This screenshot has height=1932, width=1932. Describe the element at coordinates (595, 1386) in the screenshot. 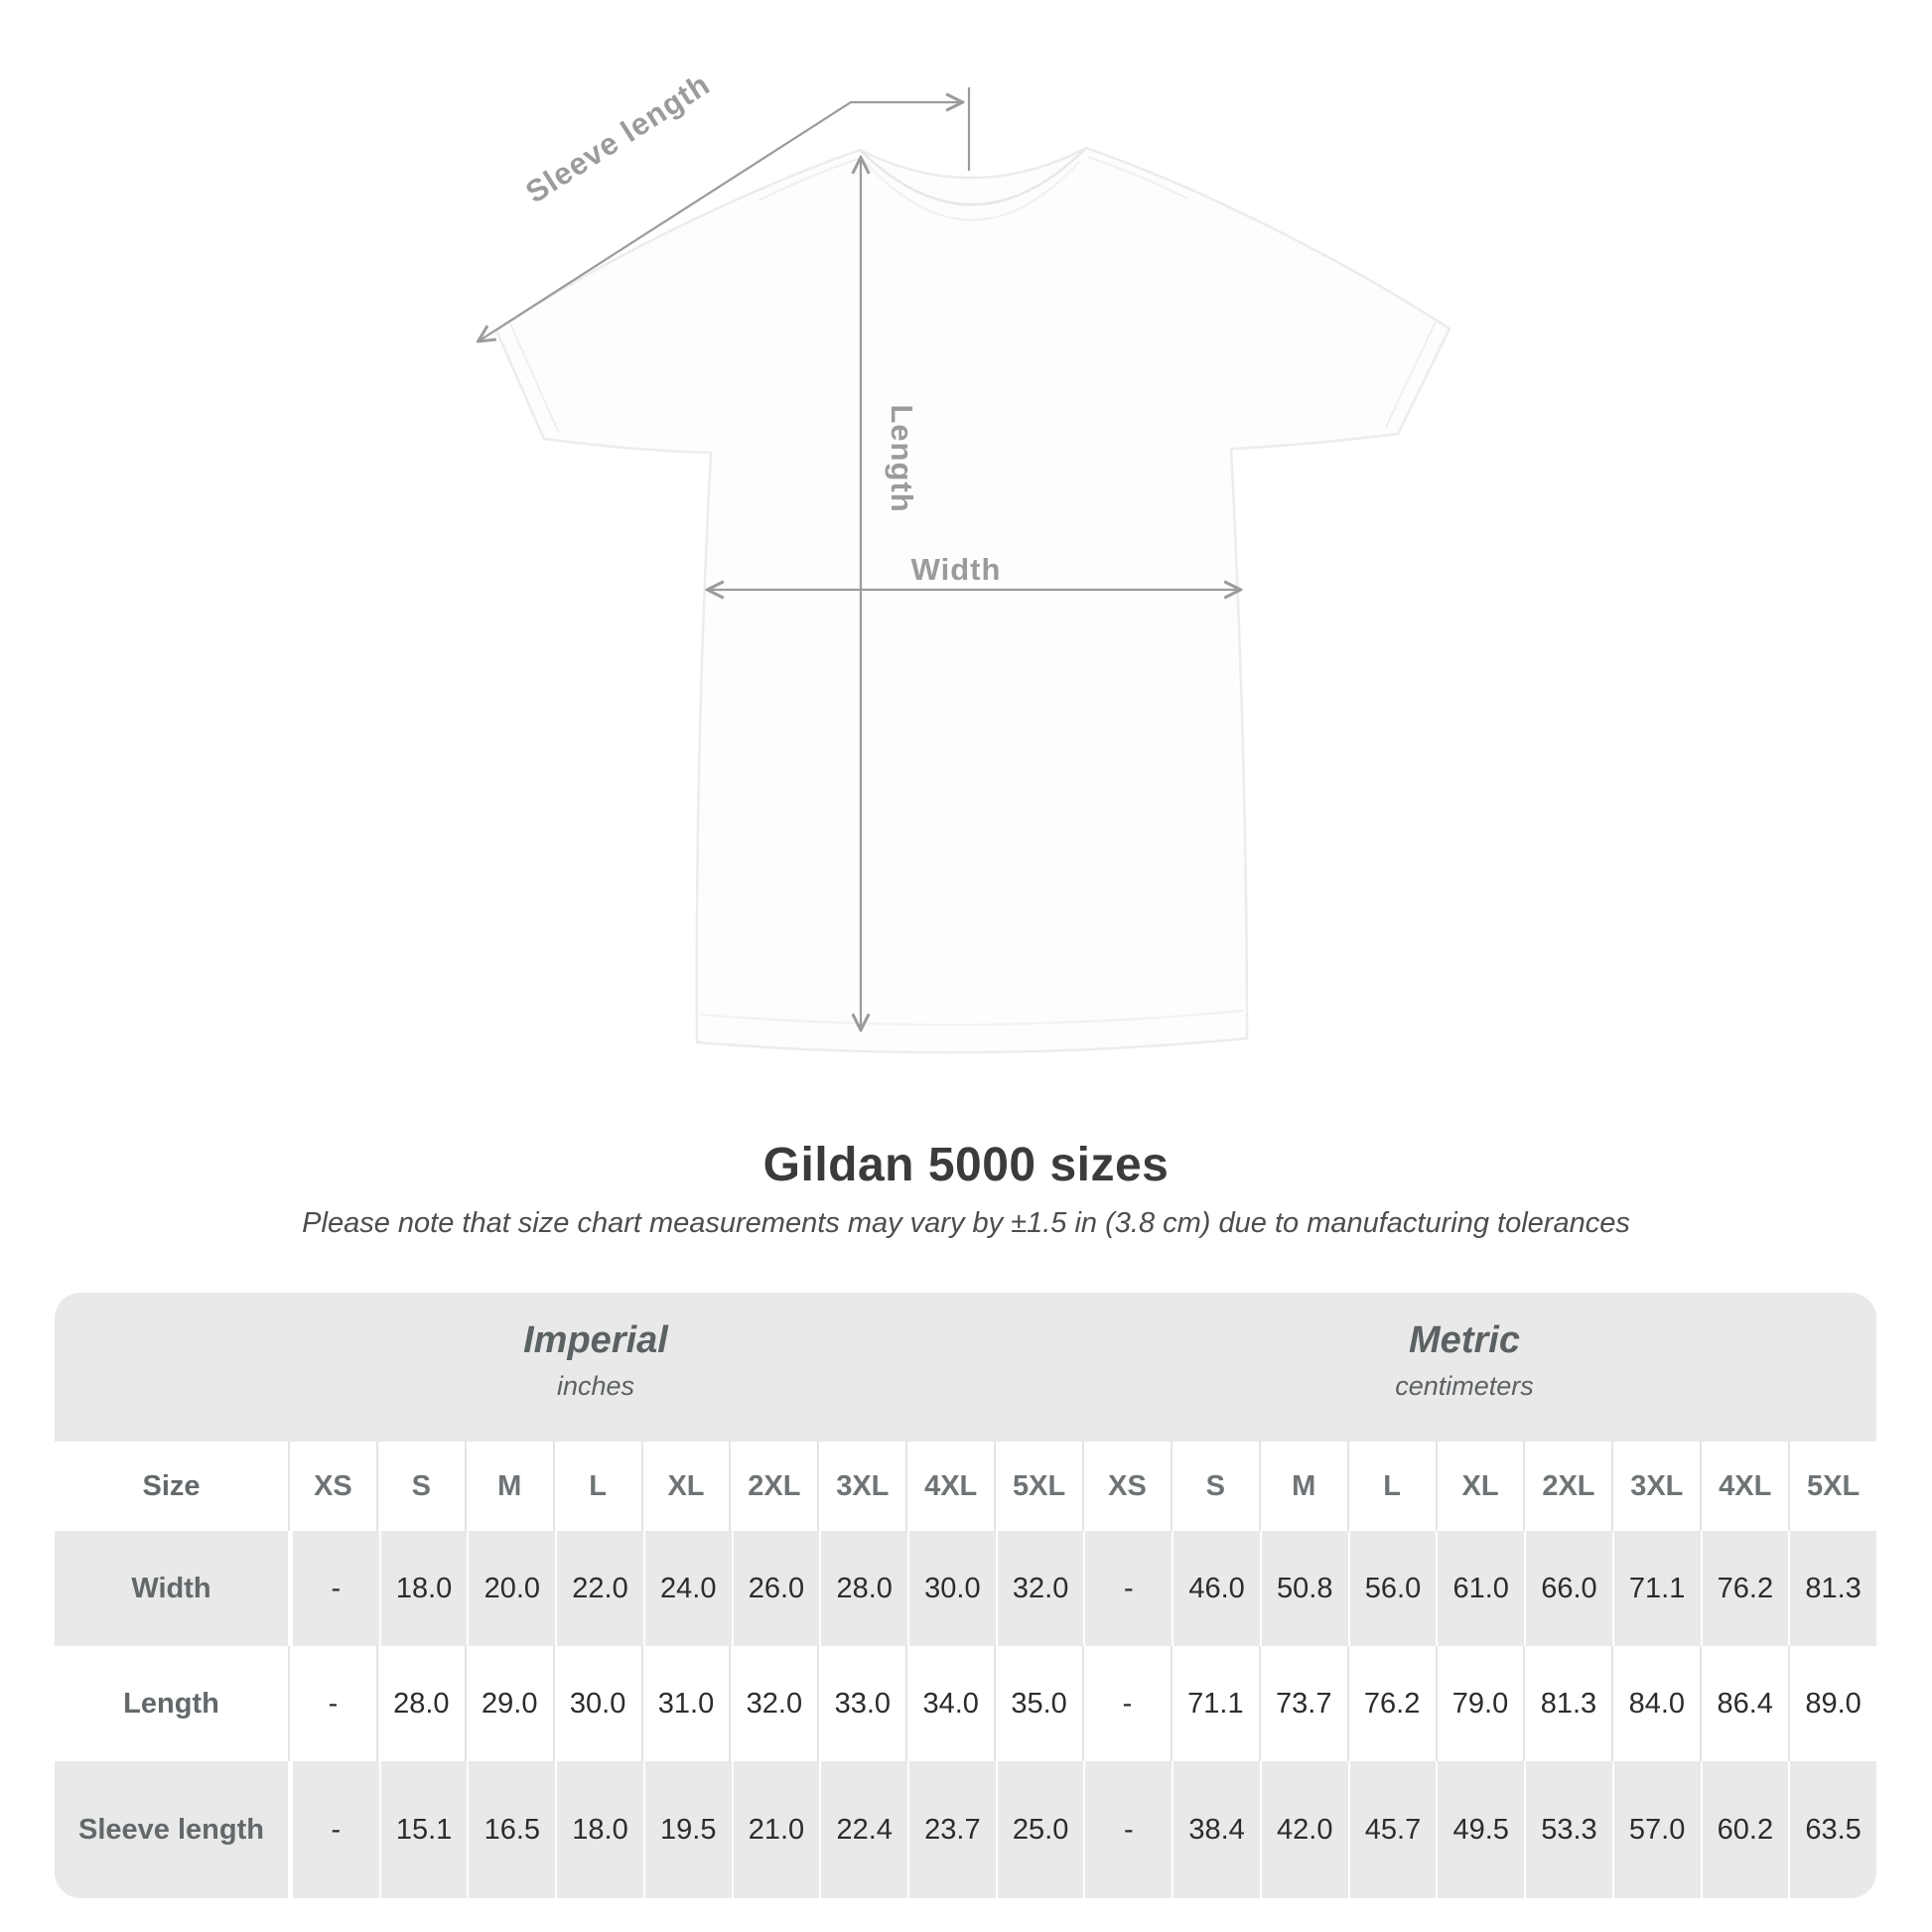

I see `imperial-section-unit: inches` at that location.